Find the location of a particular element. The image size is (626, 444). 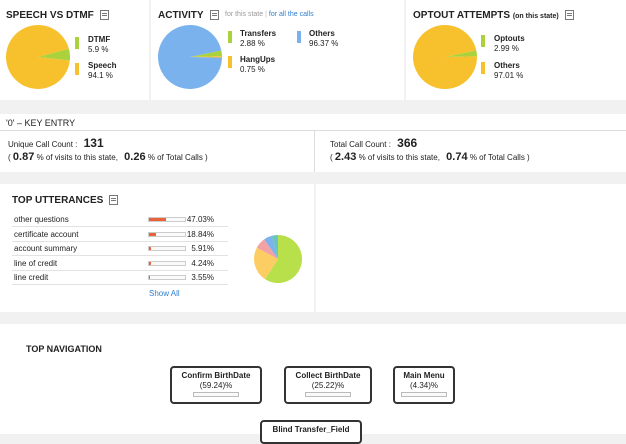

hangups-label: HangUps is located at coordinates (257, 59).